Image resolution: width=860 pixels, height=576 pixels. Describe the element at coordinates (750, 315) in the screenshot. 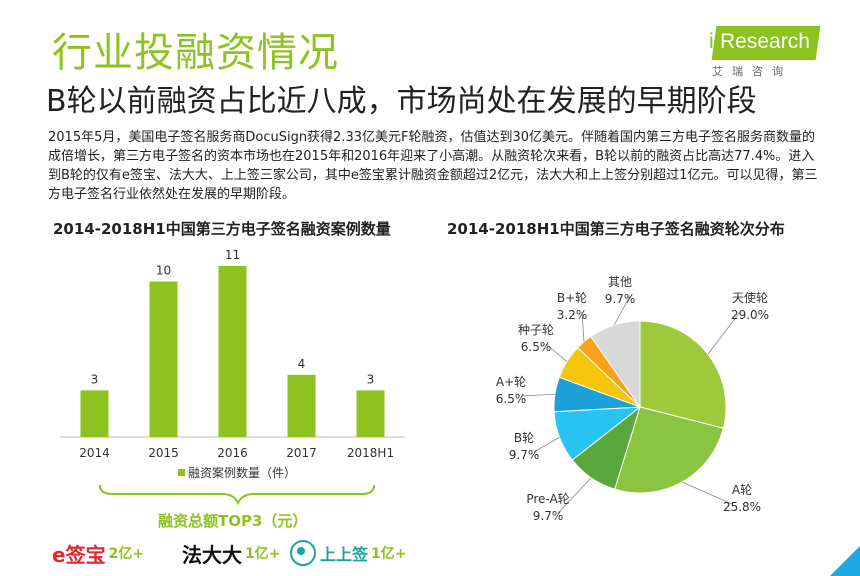

I see `pie-pct-天使轮: 29.0%` at that location.